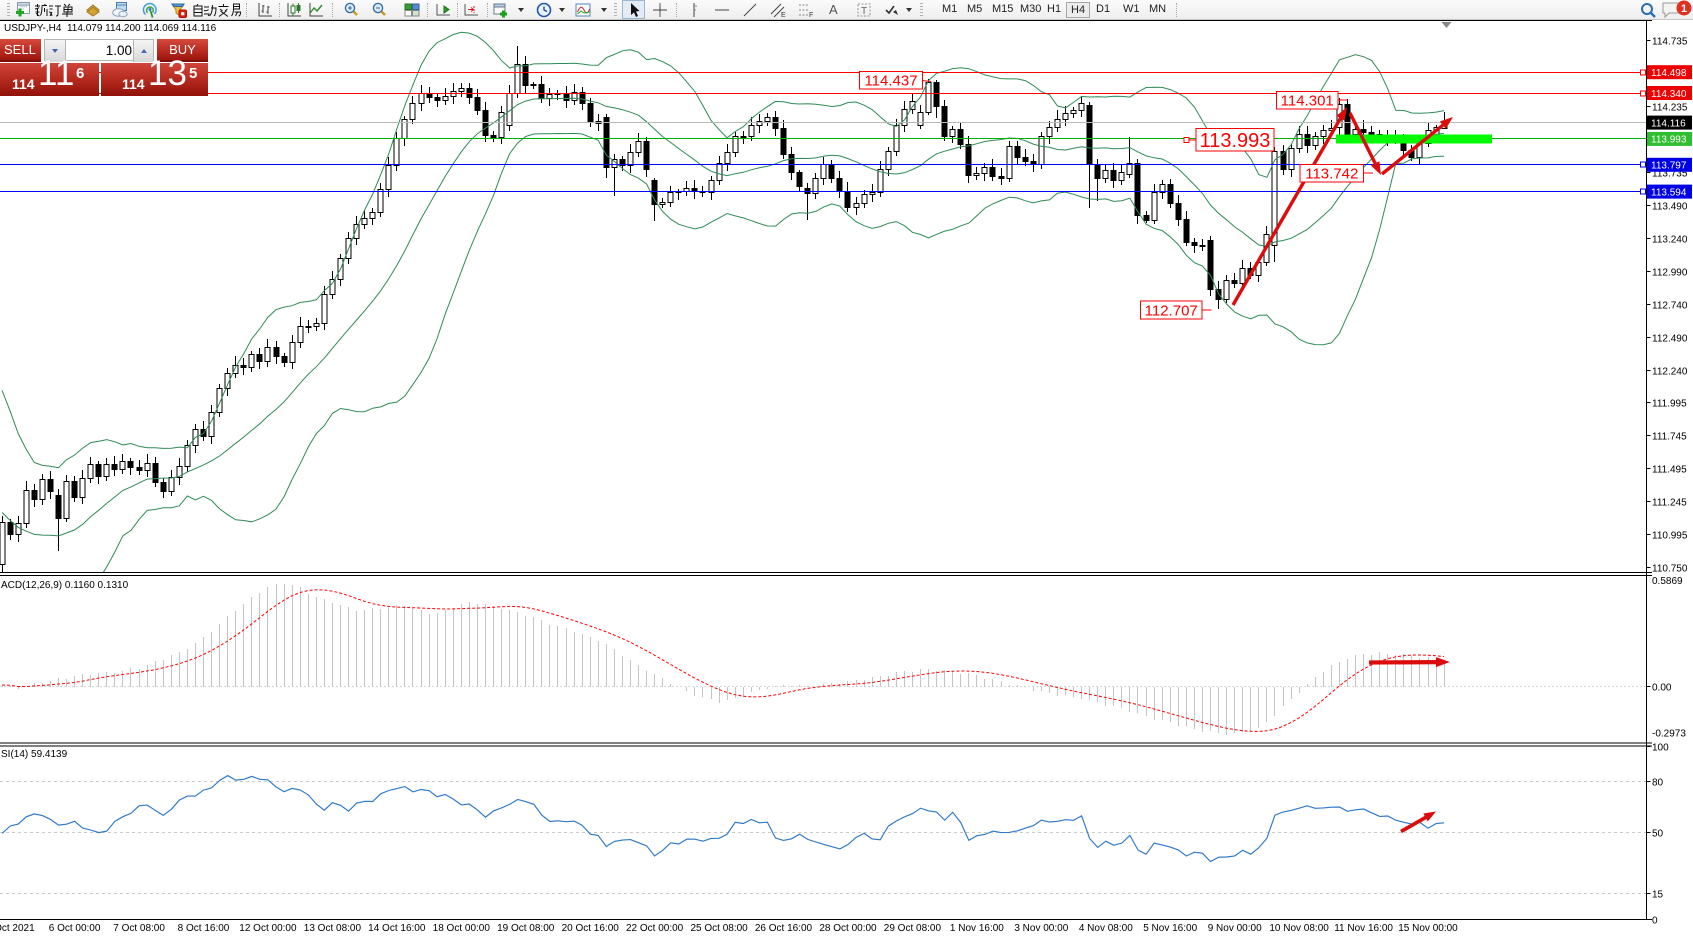  Describe the element at coordinates (1670, 371) in the screenshot. I see `svg-text: 112.240` at that location.